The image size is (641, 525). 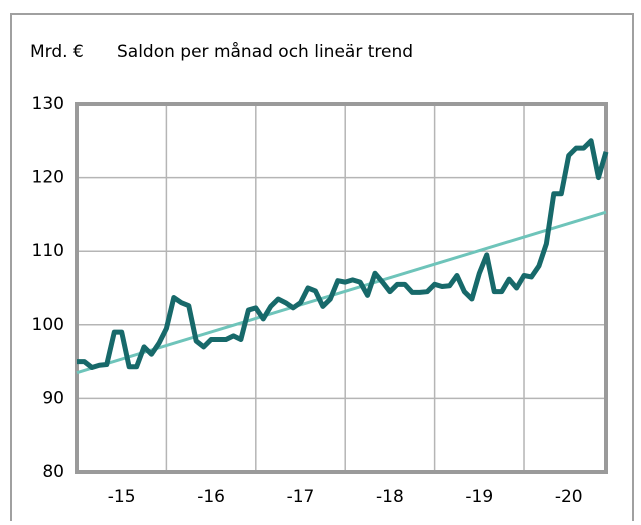 What do you see at coordinates (53, 472) in the screenshot?
I see `y-tick-label: 80` at bounding box center [53, 472].